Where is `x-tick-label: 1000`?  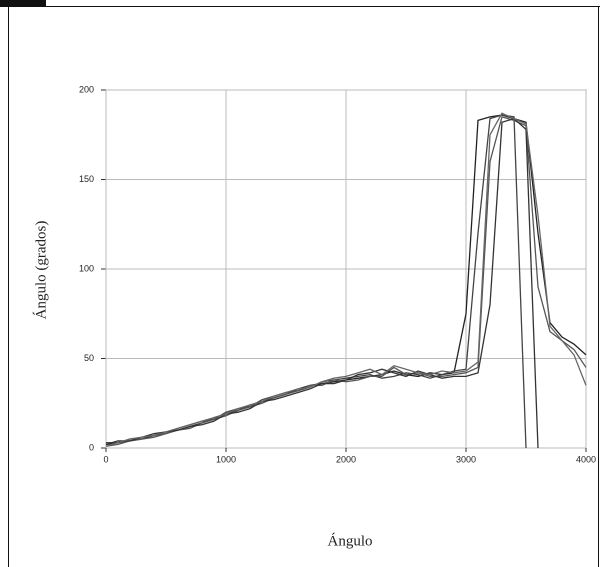
x-tick-label: 1000 is located at coordinates (226, 459).